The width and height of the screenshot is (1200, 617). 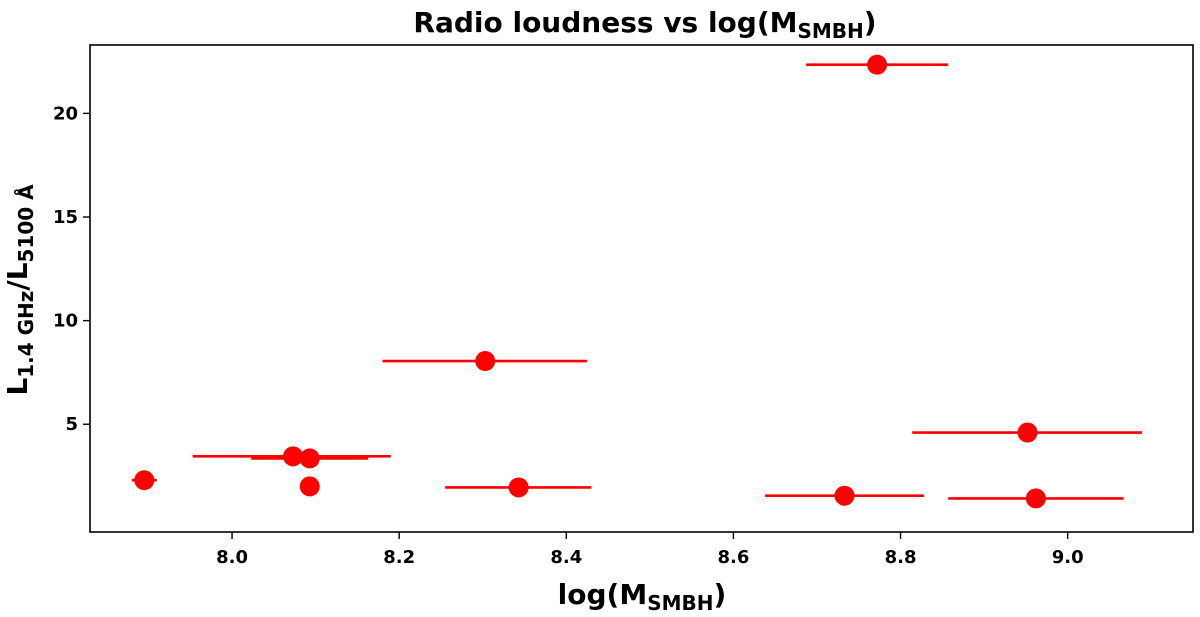 What do you see at coordinates (901, 557) in the screenshot?
I see `x-tick-label: 8.8` at bounding box center [901, 557].